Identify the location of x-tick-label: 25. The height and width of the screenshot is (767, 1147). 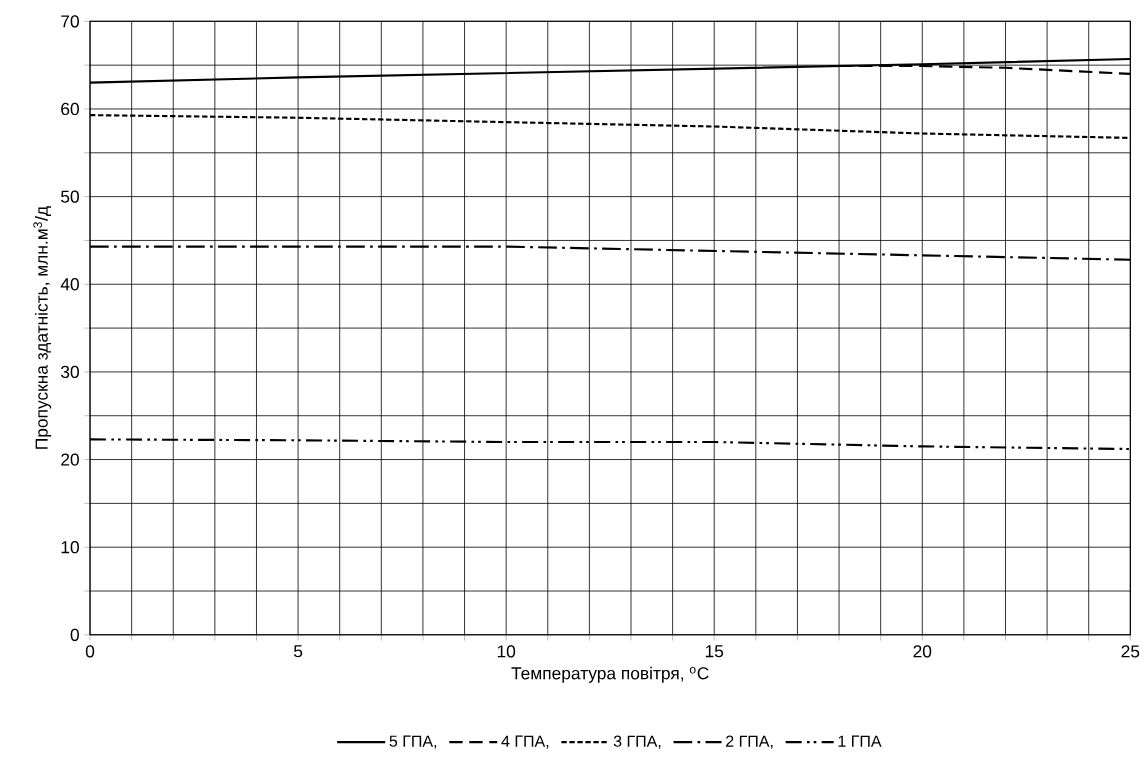
(1130, 651).